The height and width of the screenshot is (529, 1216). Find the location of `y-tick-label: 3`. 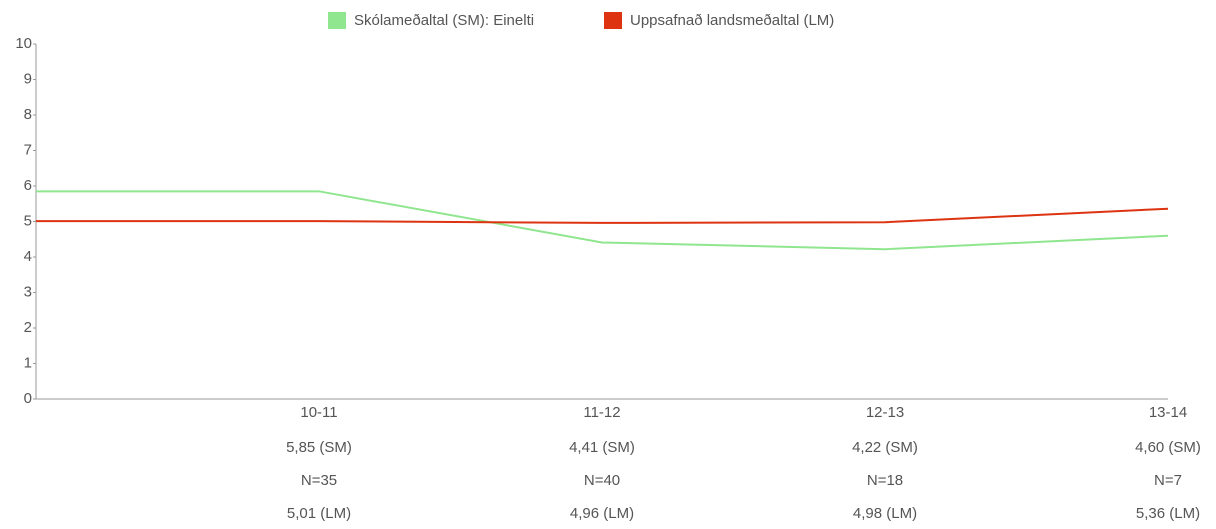

y-tick-label: 3 is located at coordinates (28, 291).